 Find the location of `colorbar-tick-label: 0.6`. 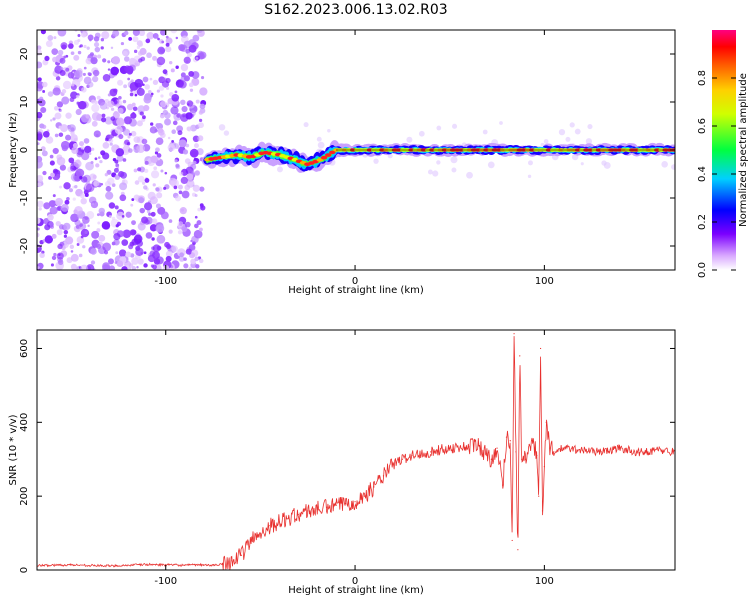

colorbar-tick-label: 0.6 is located at coordinates (702, 126).